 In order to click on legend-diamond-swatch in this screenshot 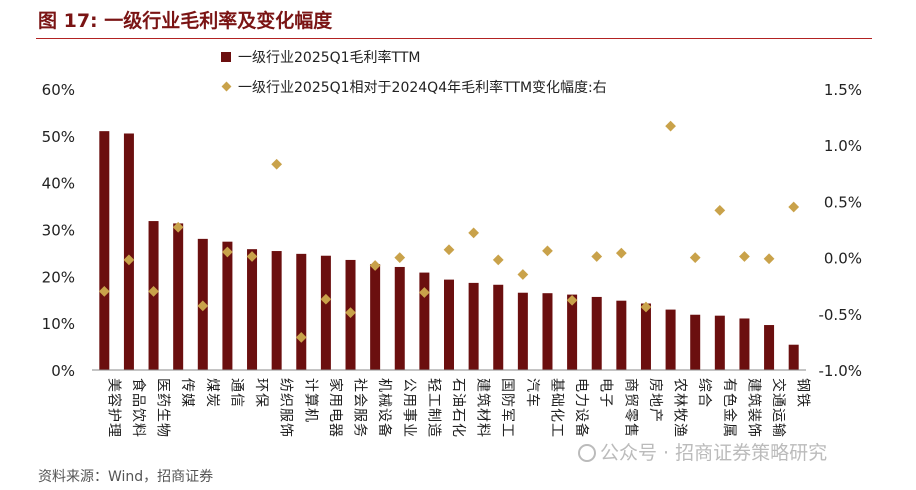, I will do `click(226, 86)`.